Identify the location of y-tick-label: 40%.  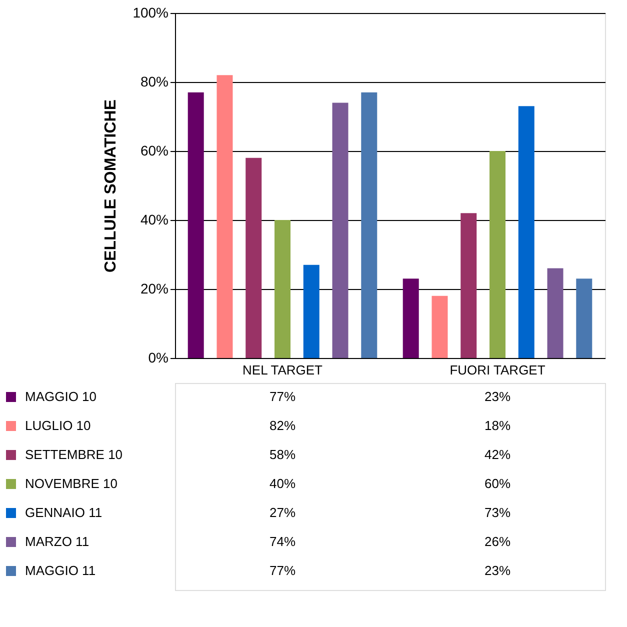
(154, 220).